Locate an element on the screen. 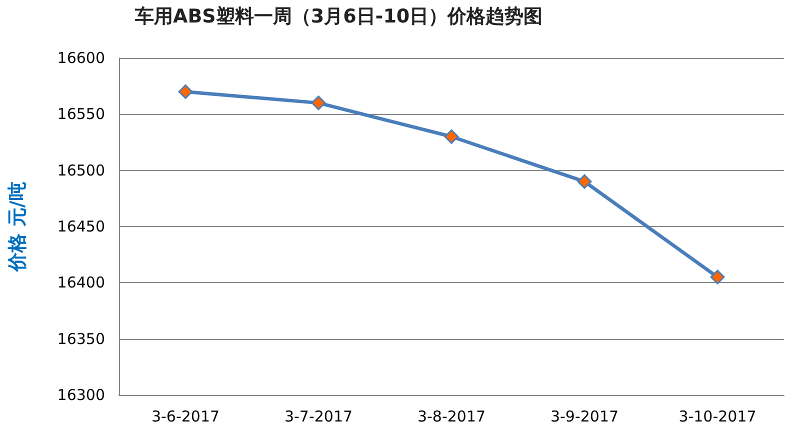 The width and height of the screenshot is (785, 429). y-tick-label: 16600 is located at coordinates (81, 58).